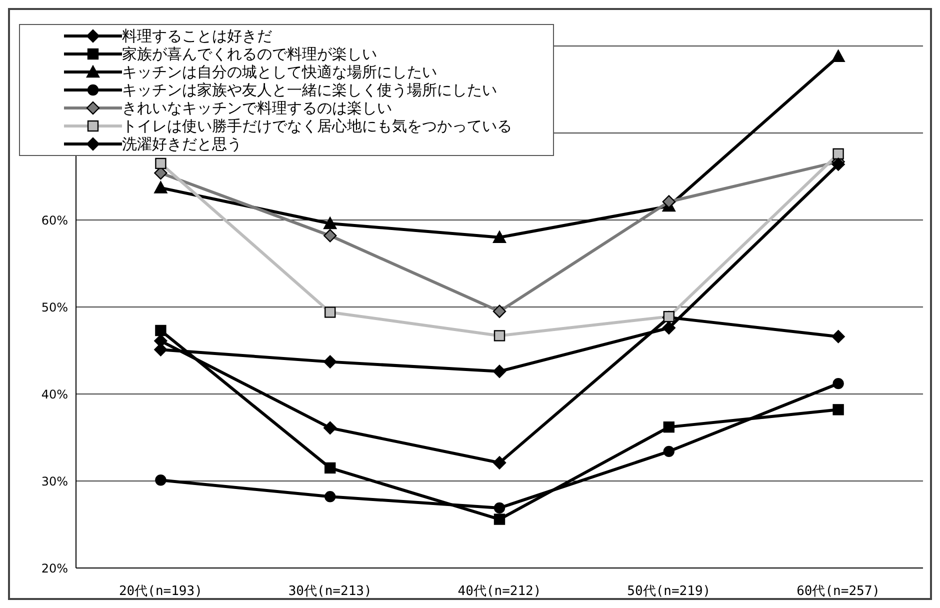 The image size is (940, 608). What do you see at coordinates (257, 108) in the screenshot?
I see `legend-label: きれいなキッチンで料理するのは楽しい` at bounding box center [257, 108].